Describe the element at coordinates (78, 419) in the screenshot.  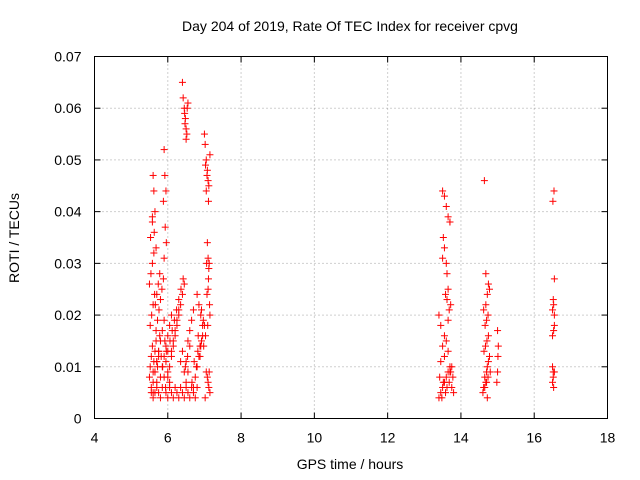
I see `y-tick-label: 0` at that location.